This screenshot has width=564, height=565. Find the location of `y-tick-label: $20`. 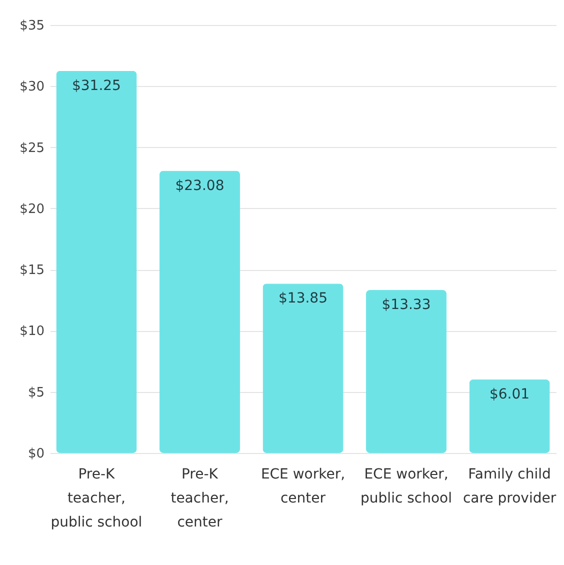

y-tick-label: $20 is located at coordinates (32, 209).